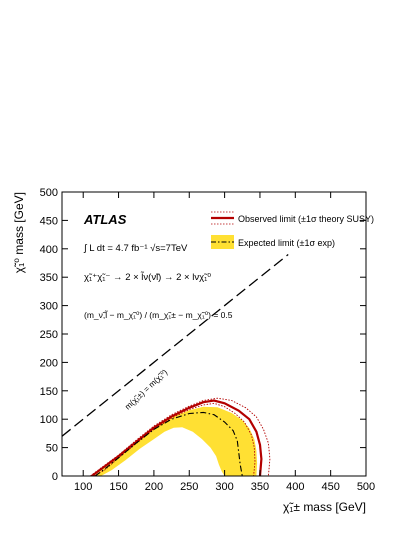  What do you see at coordinates (330, 487) in the screenshot?
I see `x-tick-label: 450` at bounding box center [330, 487].